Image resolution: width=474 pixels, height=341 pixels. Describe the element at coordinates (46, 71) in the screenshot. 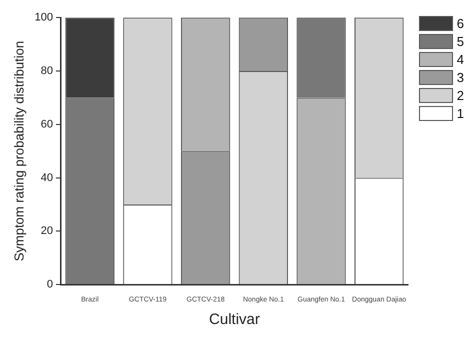

I see `y-tick-label: 80` at that location.